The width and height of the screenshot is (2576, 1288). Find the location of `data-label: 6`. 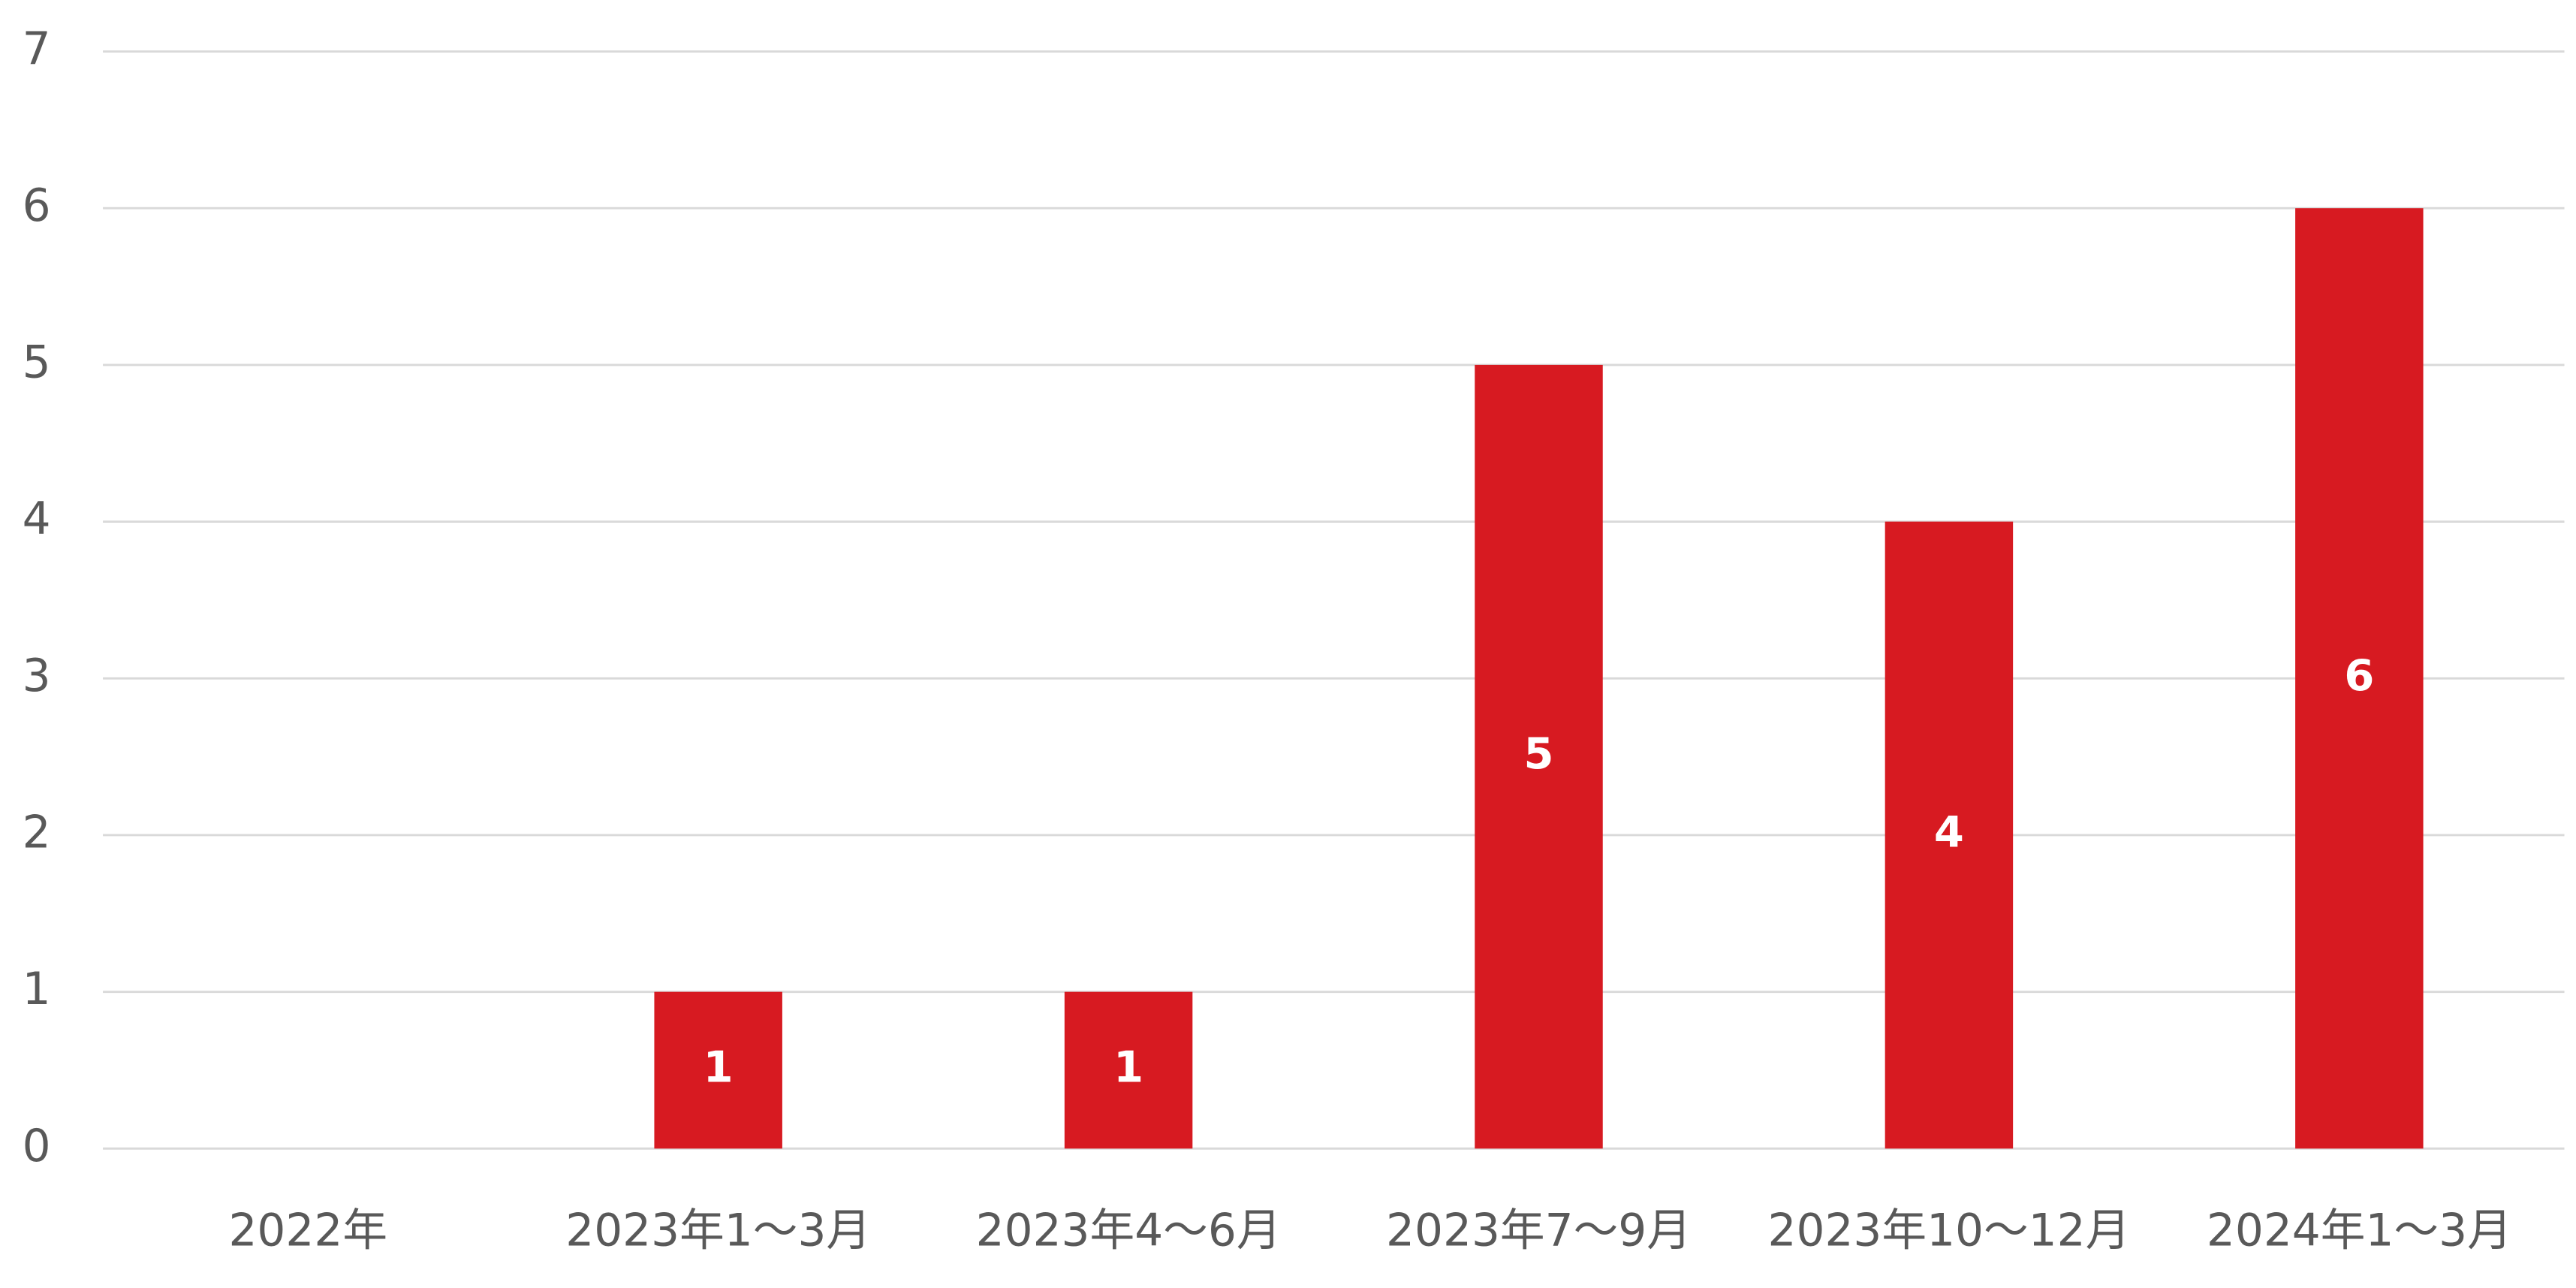

data-label: 6 is located at coordinates (2359, 675).